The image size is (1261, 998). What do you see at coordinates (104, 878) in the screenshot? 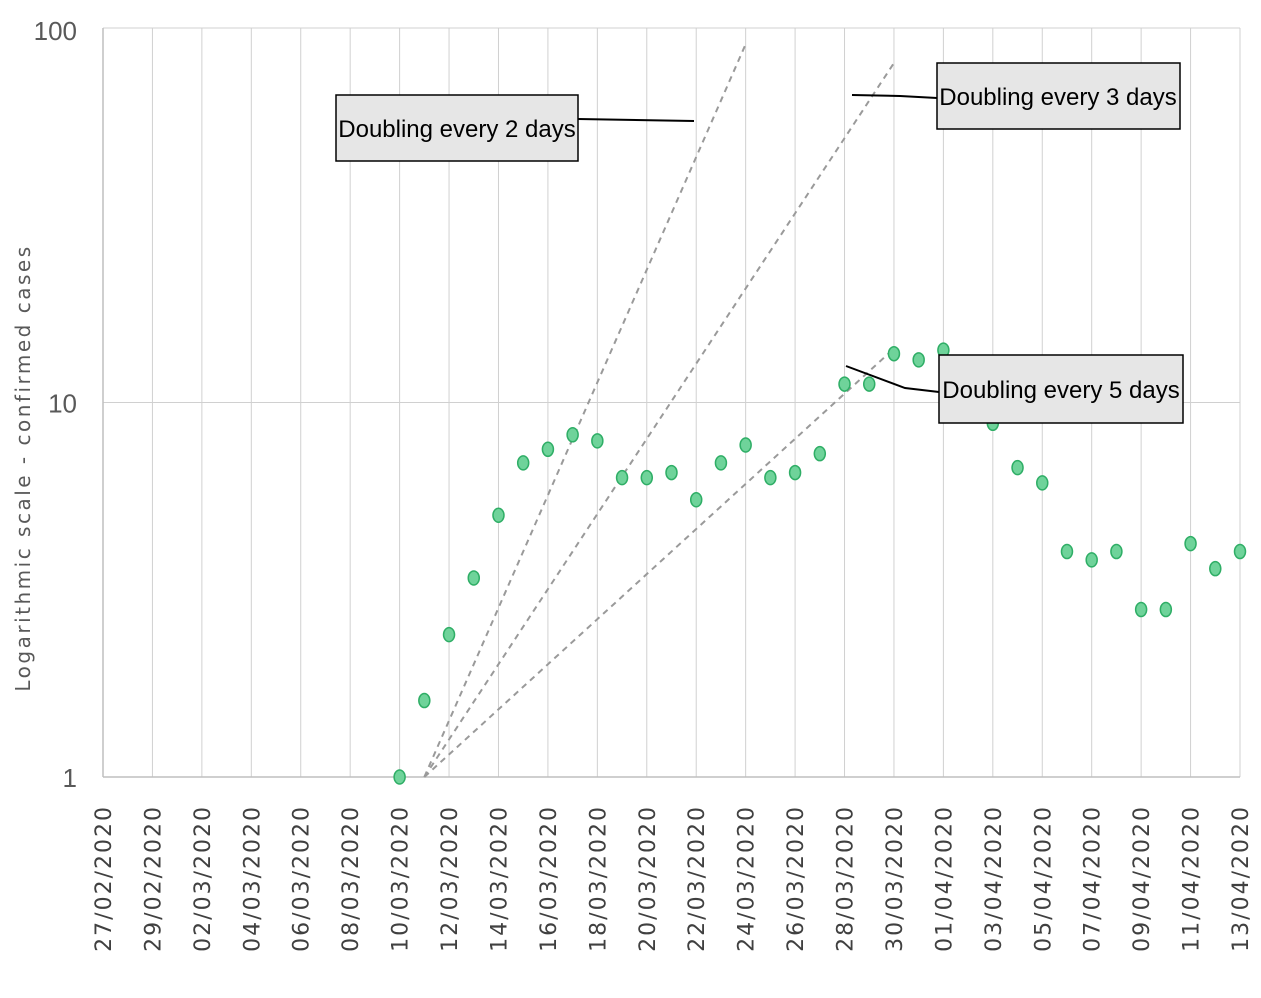
I see `x-tick-label: 27/02/2020` at bounding box center [104, 878].